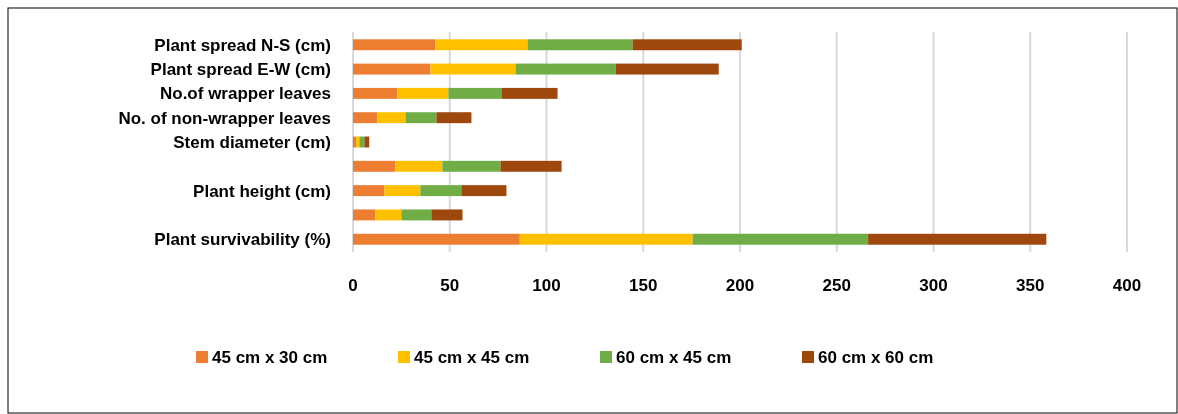  I want to click on x-tick-label: 200, so click(740, 285).